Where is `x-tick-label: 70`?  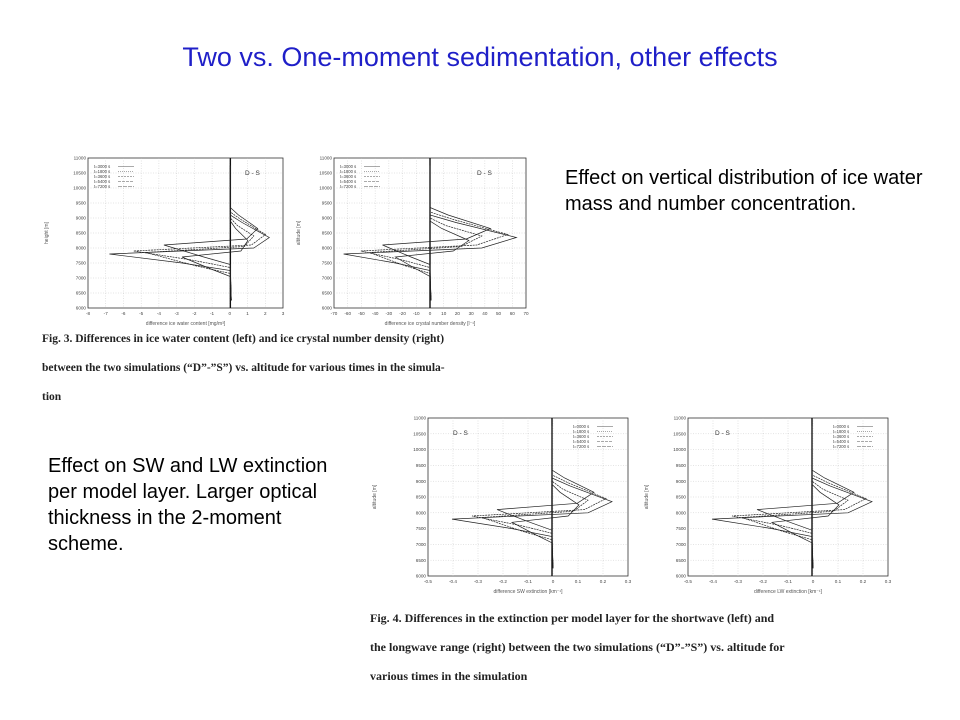
x-tick-label: 70 is located at coordinates (526, 313).